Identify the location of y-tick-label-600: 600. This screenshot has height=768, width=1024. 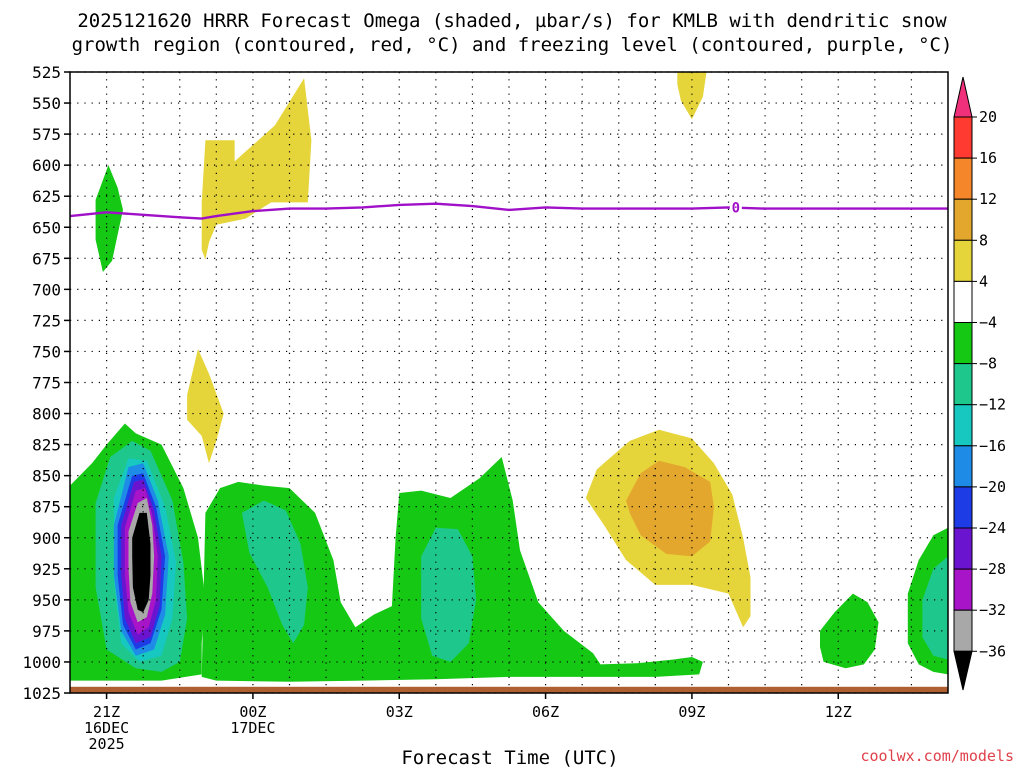
(46, 165).